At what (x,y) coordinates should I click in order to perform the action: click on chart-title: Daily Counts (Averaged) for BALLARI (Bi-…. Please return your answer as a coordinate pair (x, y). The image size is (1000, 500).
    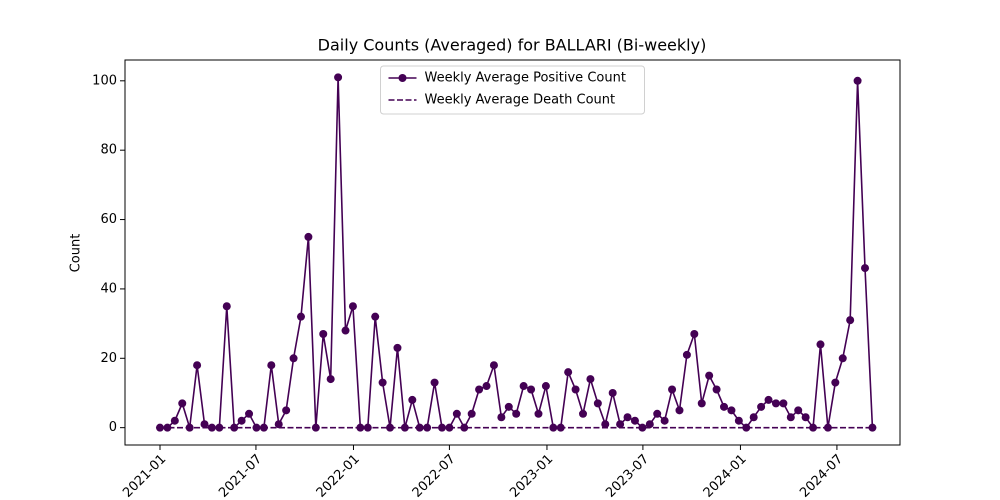
    Looking at the image, I should click on (512, 45).